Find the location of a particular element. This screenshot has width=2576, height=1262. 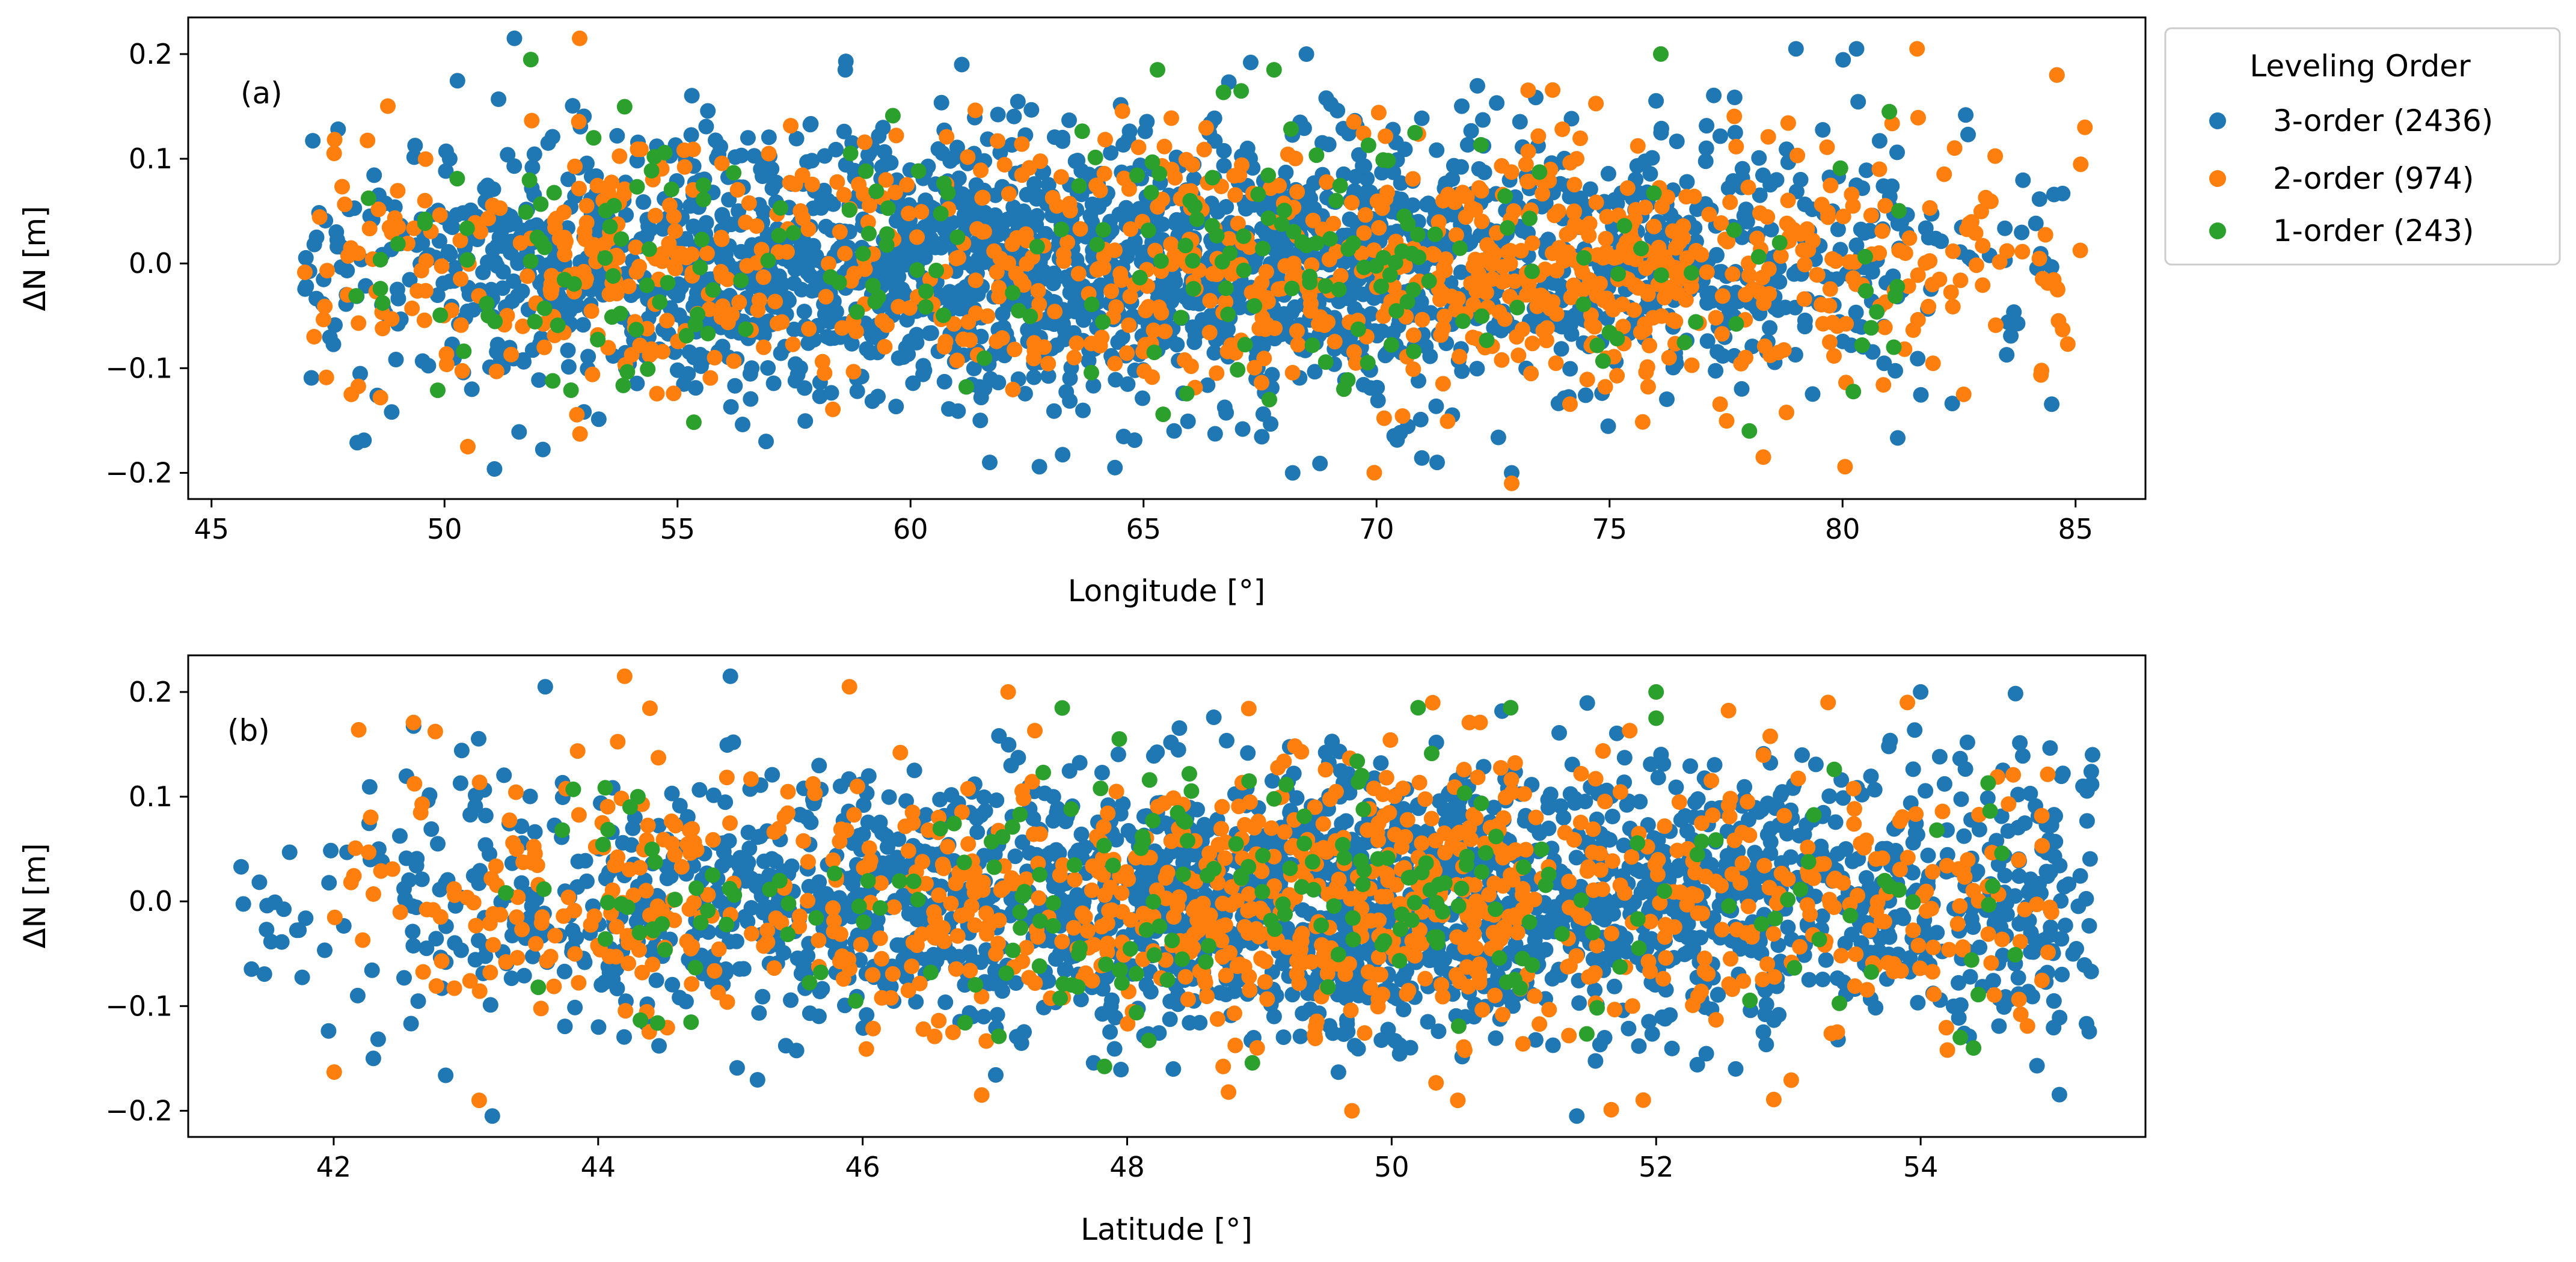

x-tick-label: 50 is located at coordinates (444, 529).